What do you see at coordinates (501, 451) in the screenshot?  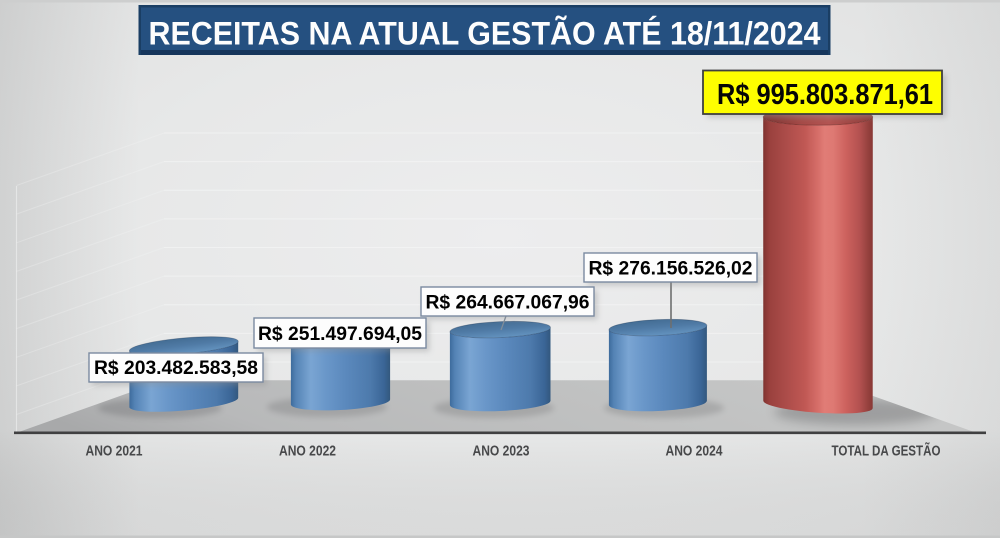 I see `svg-text: ANO 2023` at bounding box center [501, 451].